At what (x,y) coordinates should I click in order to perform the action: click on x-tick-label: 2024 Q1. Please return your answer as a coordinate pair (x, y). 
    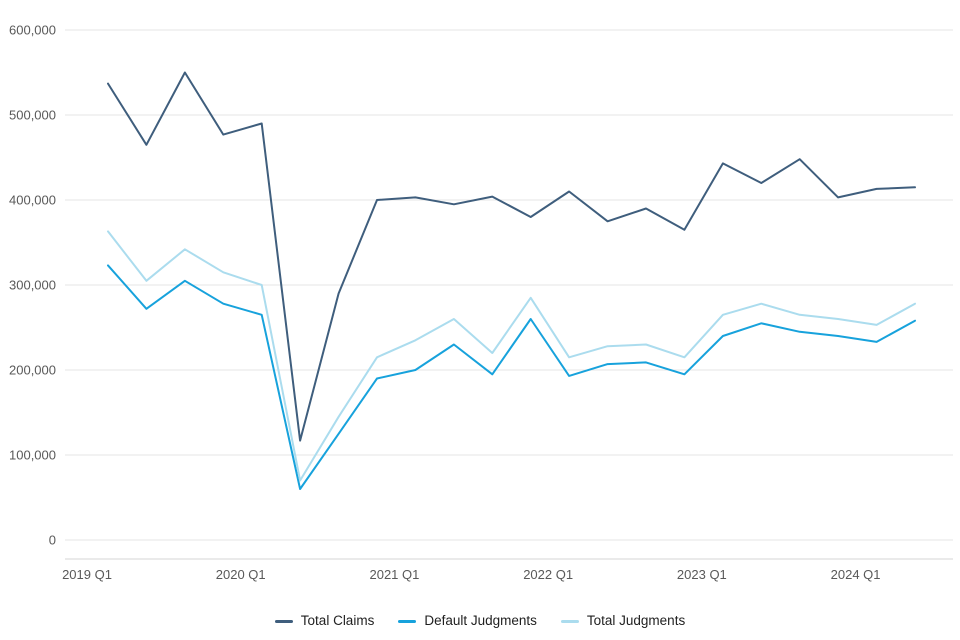
    Looking at the image, I should click on (856, 574).